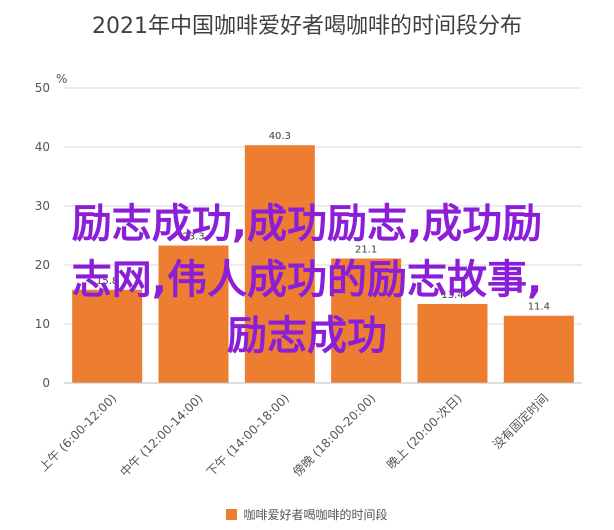 The image size is (614, 530). I want to click on legend: 咖啡爱好者喝咖啡的时间段, so click(307, 514).